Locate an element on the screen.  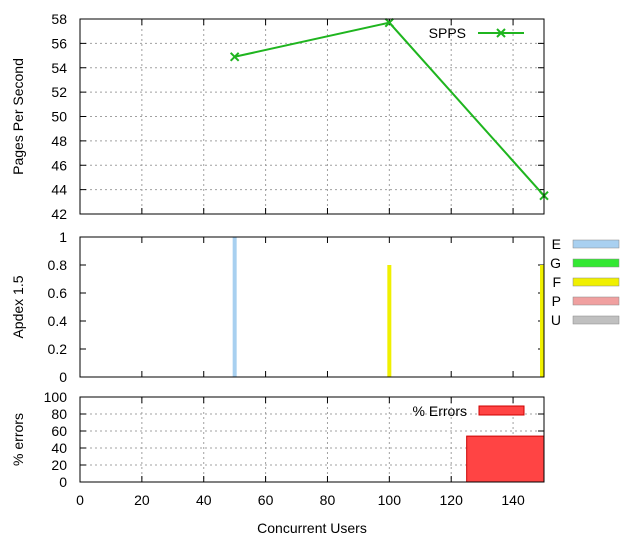
legend-swatch-errors is located at coordinates (501, 410).